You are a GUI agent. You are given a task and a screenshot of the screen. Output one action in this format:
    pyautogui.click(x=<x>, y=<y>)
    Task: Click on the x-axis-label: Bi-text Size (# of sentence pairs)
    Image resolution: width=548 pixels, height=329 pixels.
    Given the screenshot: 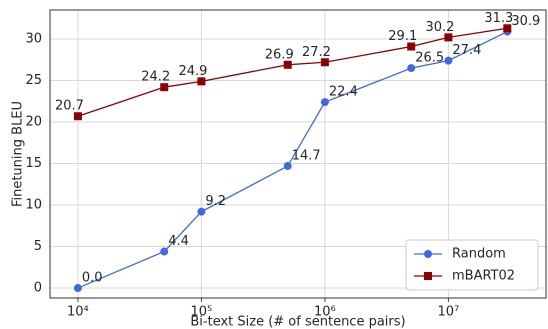 What is the action you would take?
    pyautogui.click(x=297, y=322)
    